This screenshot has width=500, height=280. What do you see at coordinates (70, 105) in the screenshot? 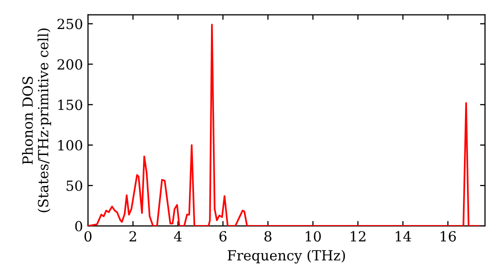
I see `y-tick-label: 150` at bounding box center [70, 105].